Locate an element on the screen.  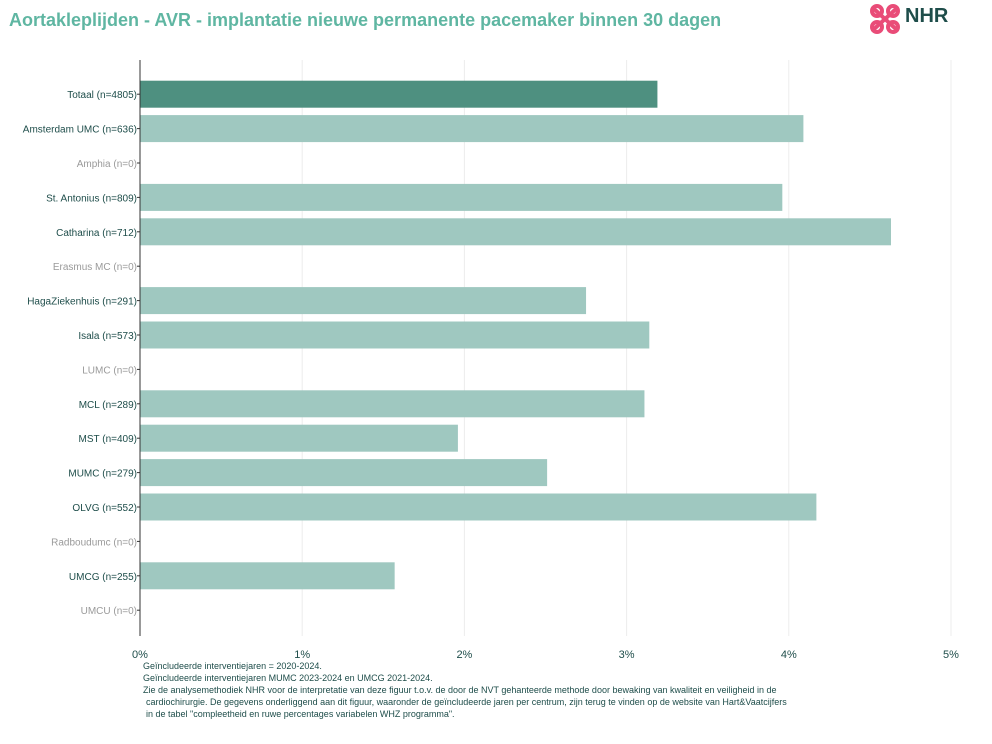
category-label: UMCG (n=255) is located at coordinates (103, 577).